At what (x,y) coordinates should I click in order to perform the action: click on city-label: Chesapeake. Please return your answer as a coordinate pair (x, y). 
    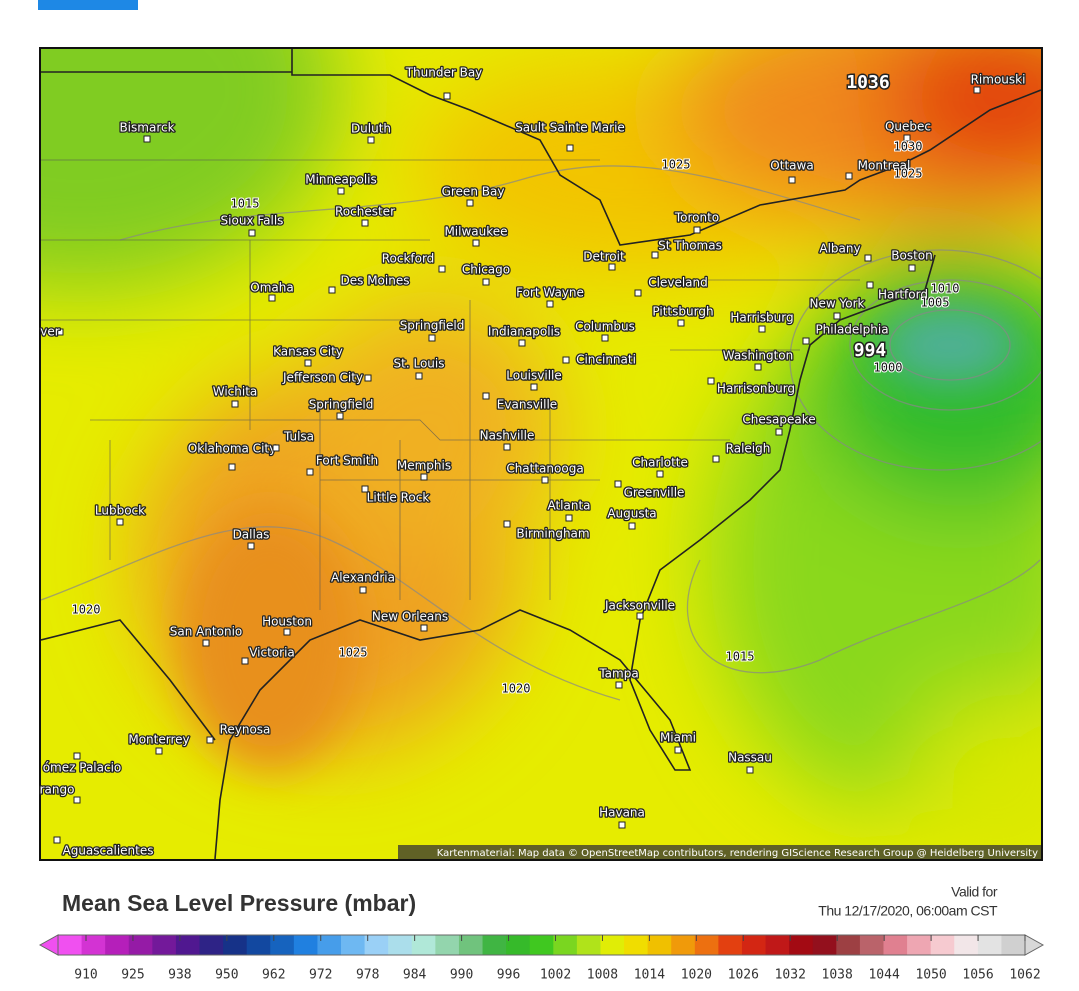
    Looking at the image, I should click on (778, 420).